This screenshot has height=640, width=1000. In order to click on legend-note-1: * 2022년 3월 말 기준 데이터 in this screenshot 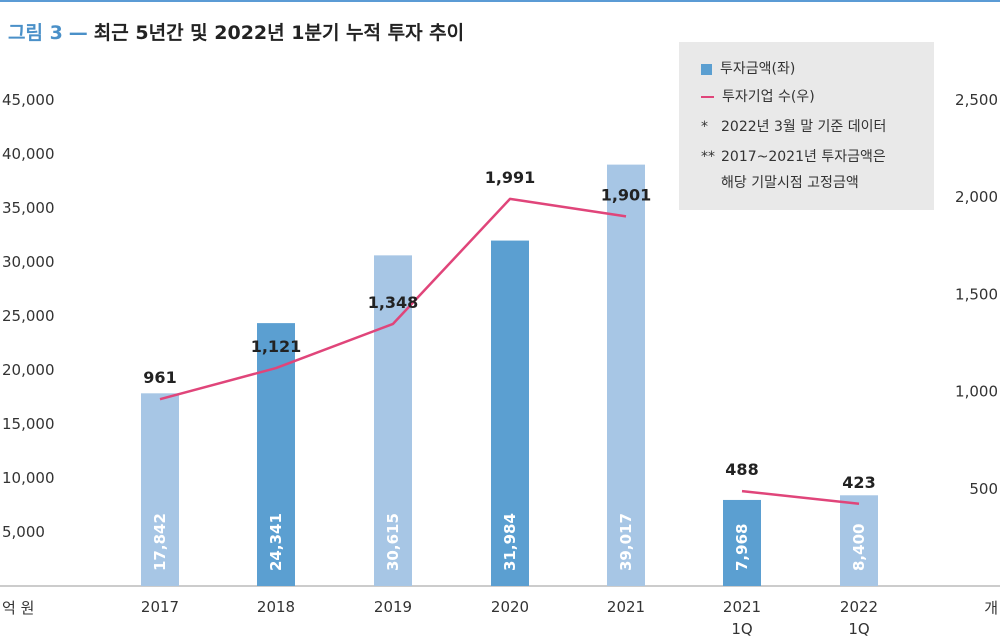, I will do `click(793, 126)`.